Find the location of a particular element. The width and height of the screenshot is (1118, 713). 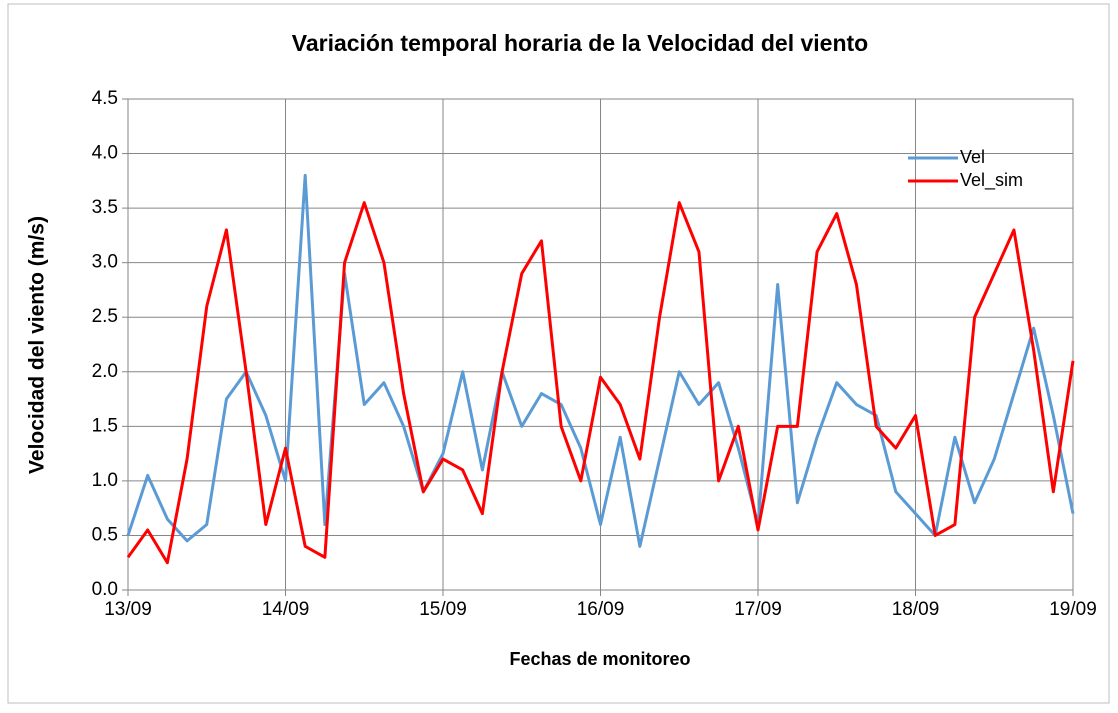

y-tick-label: 2.5 is located at coordinates (105, 316).